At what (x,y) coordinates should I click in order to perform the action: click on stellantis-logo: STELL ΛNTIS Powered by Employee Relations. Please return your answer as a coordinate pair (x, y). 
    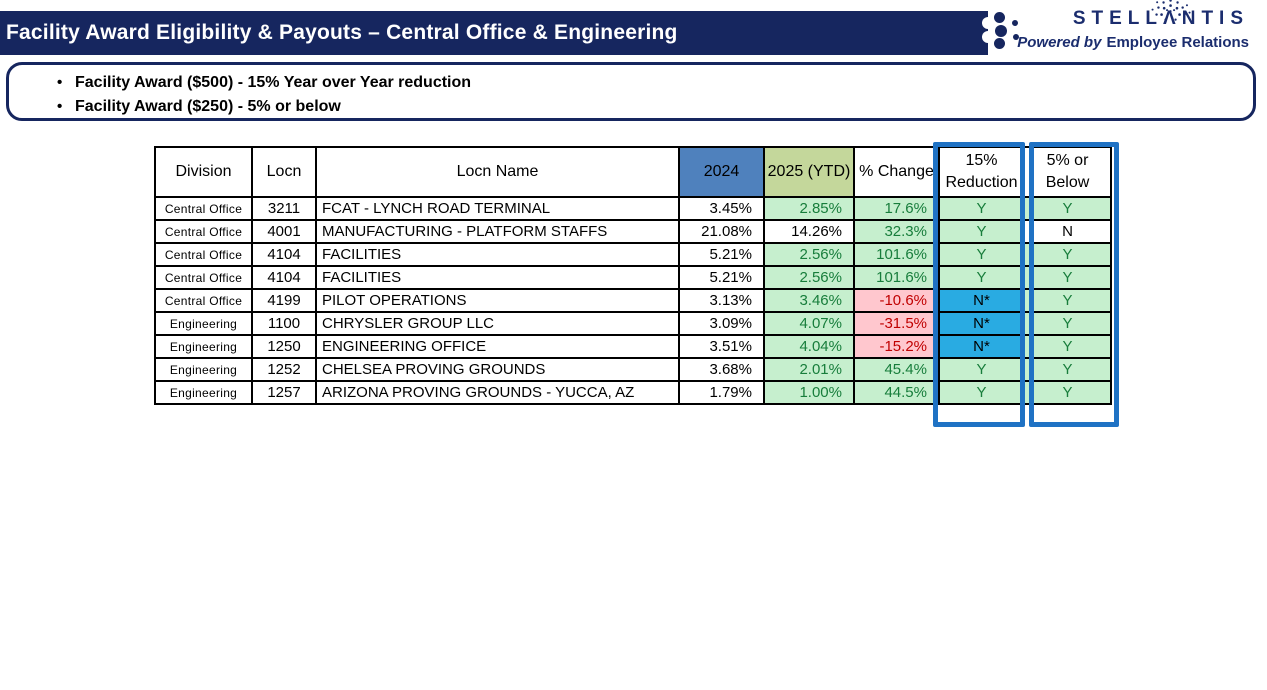
    Looking at the image, I should click on (1133, 25).